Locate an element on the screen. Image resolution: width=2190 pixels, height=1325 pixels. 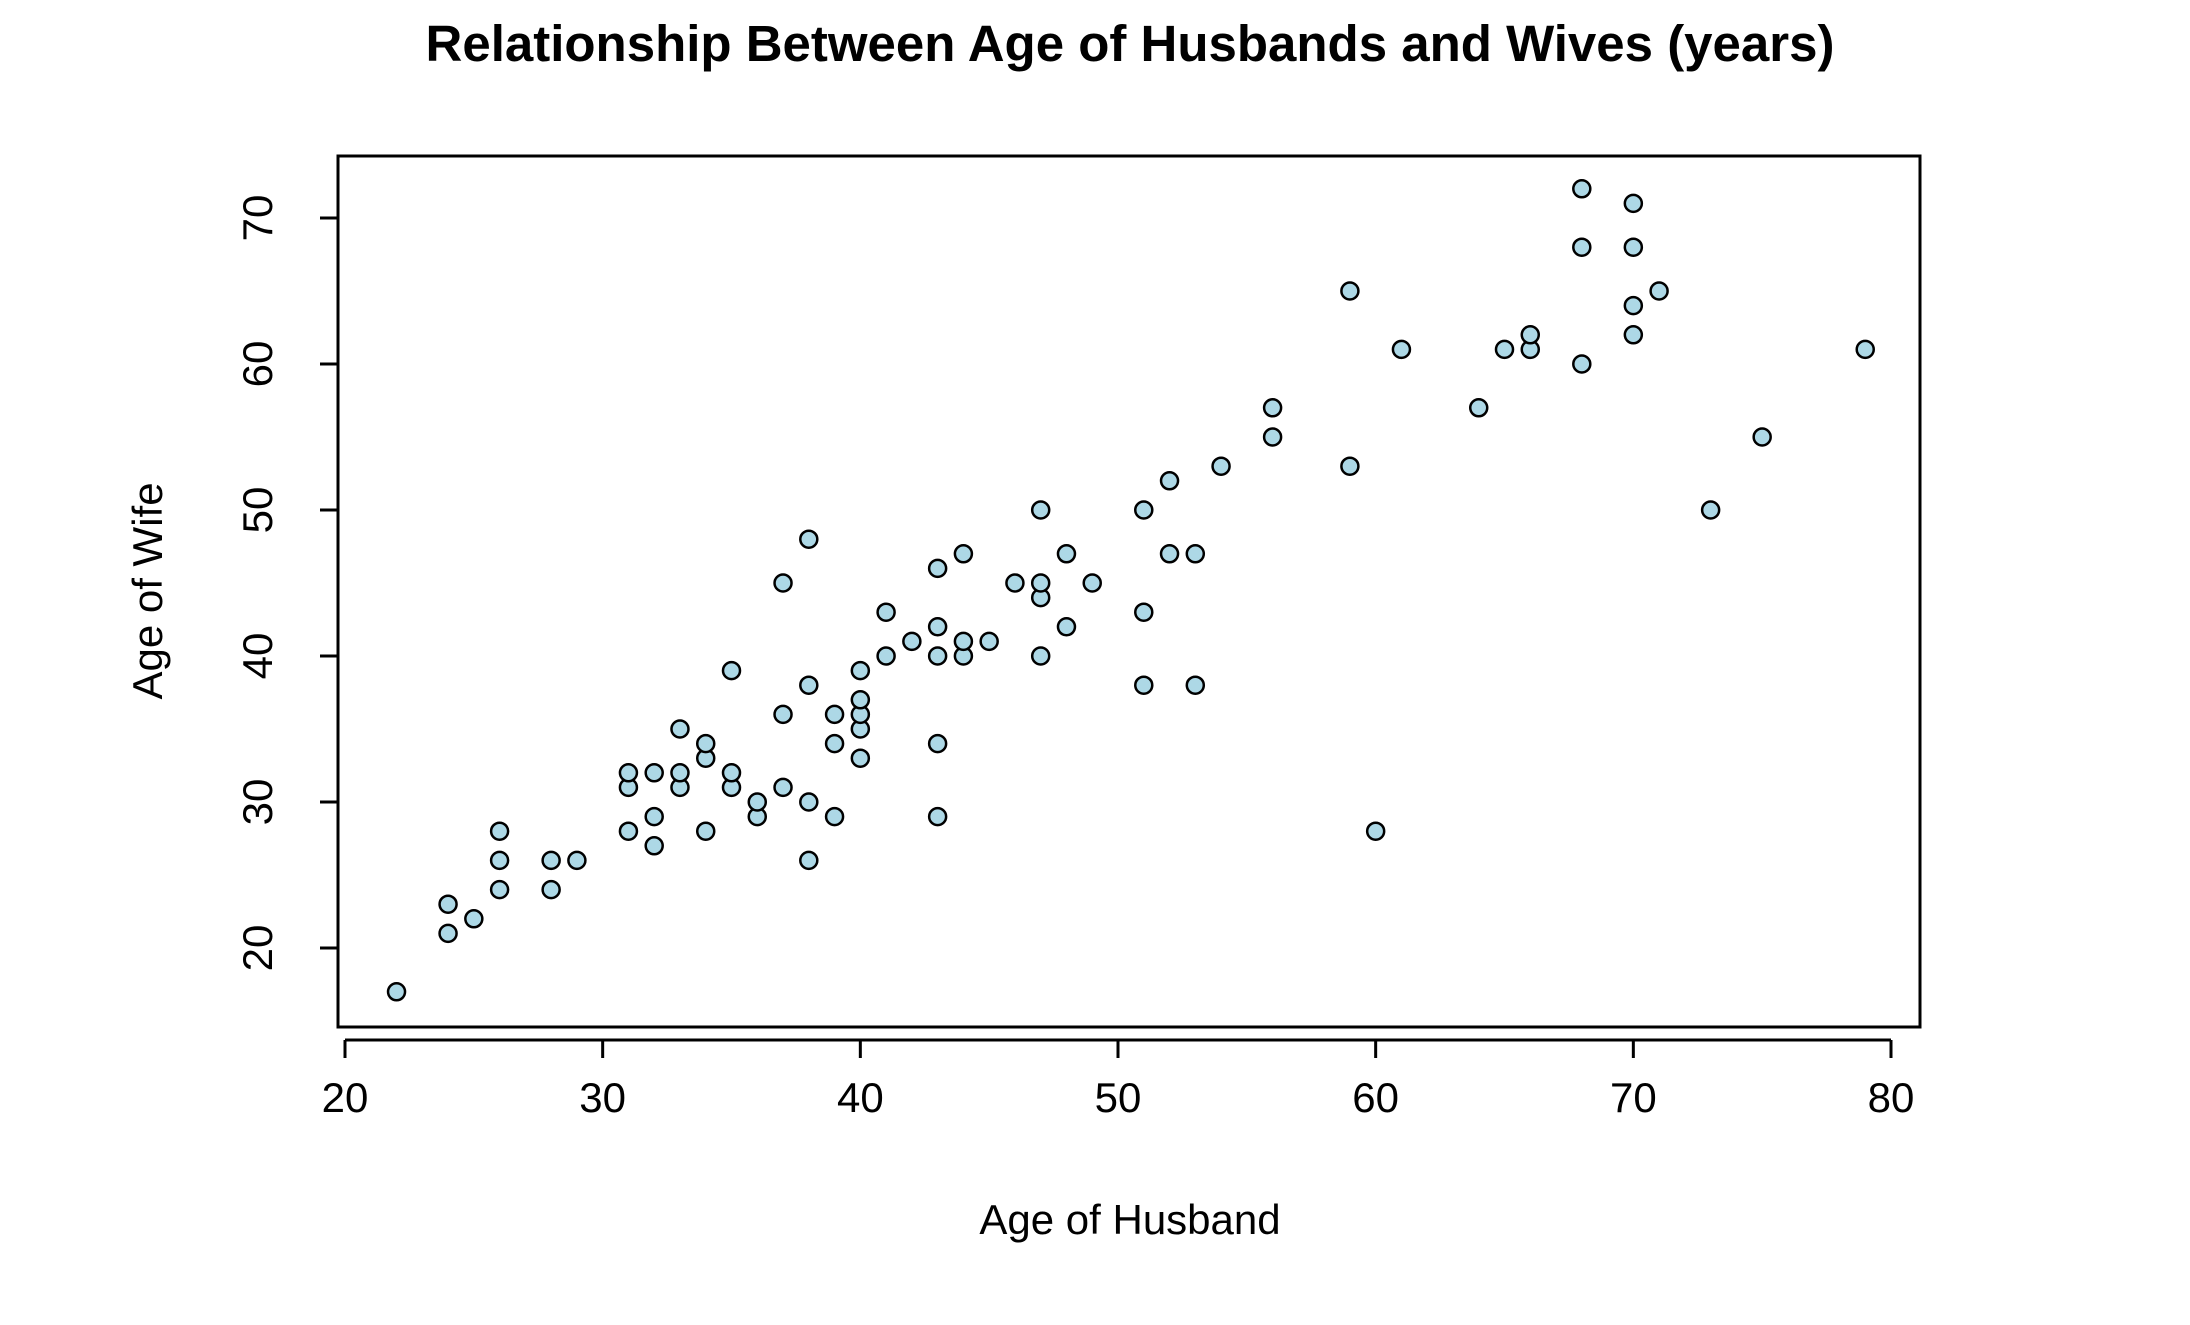
x-tick-label: 20 is located at coordinates (345, 1097).